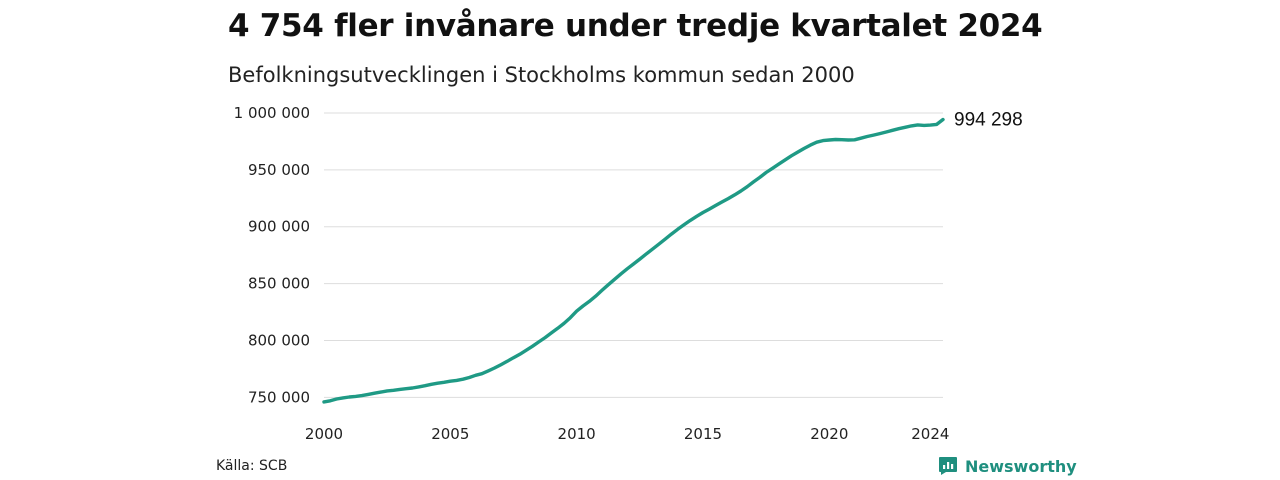 The image size is (1280, 480). Describe the element at coordinates (450, 434) in the screenshot. I see `x-tick-label: 2005` at that location.